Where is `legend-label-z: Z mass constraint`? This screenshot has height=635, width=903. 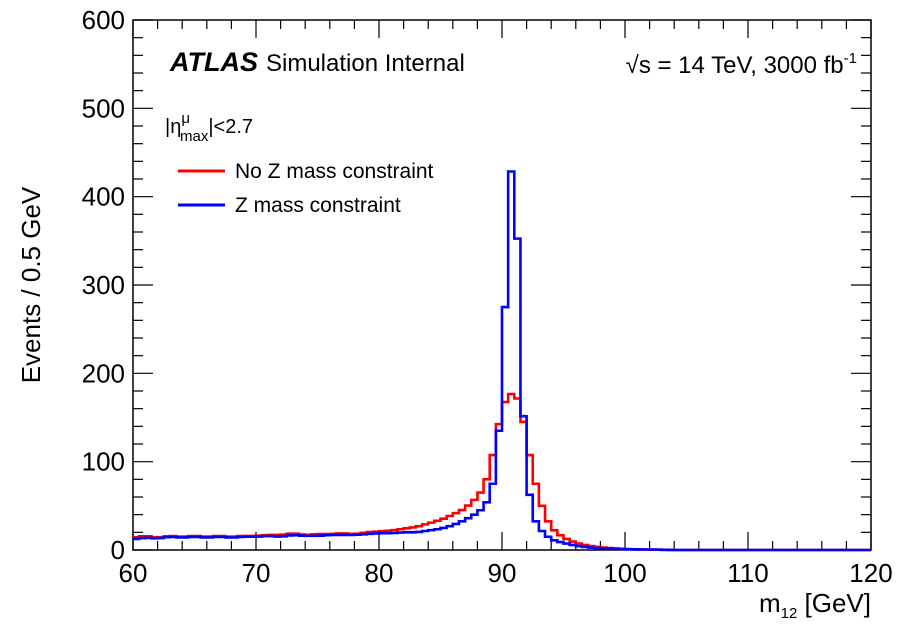
legend-label-z: Z mass constraint is located at coordinates (318, 205).